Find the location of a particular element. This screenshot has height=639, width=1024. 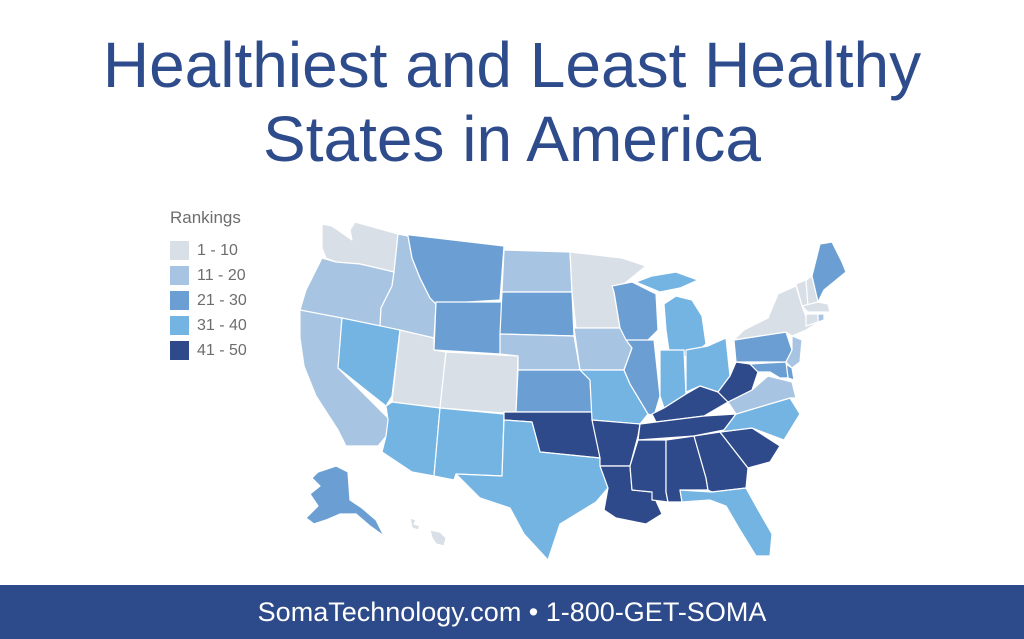

state-FL is located at coordinates (726, 522).